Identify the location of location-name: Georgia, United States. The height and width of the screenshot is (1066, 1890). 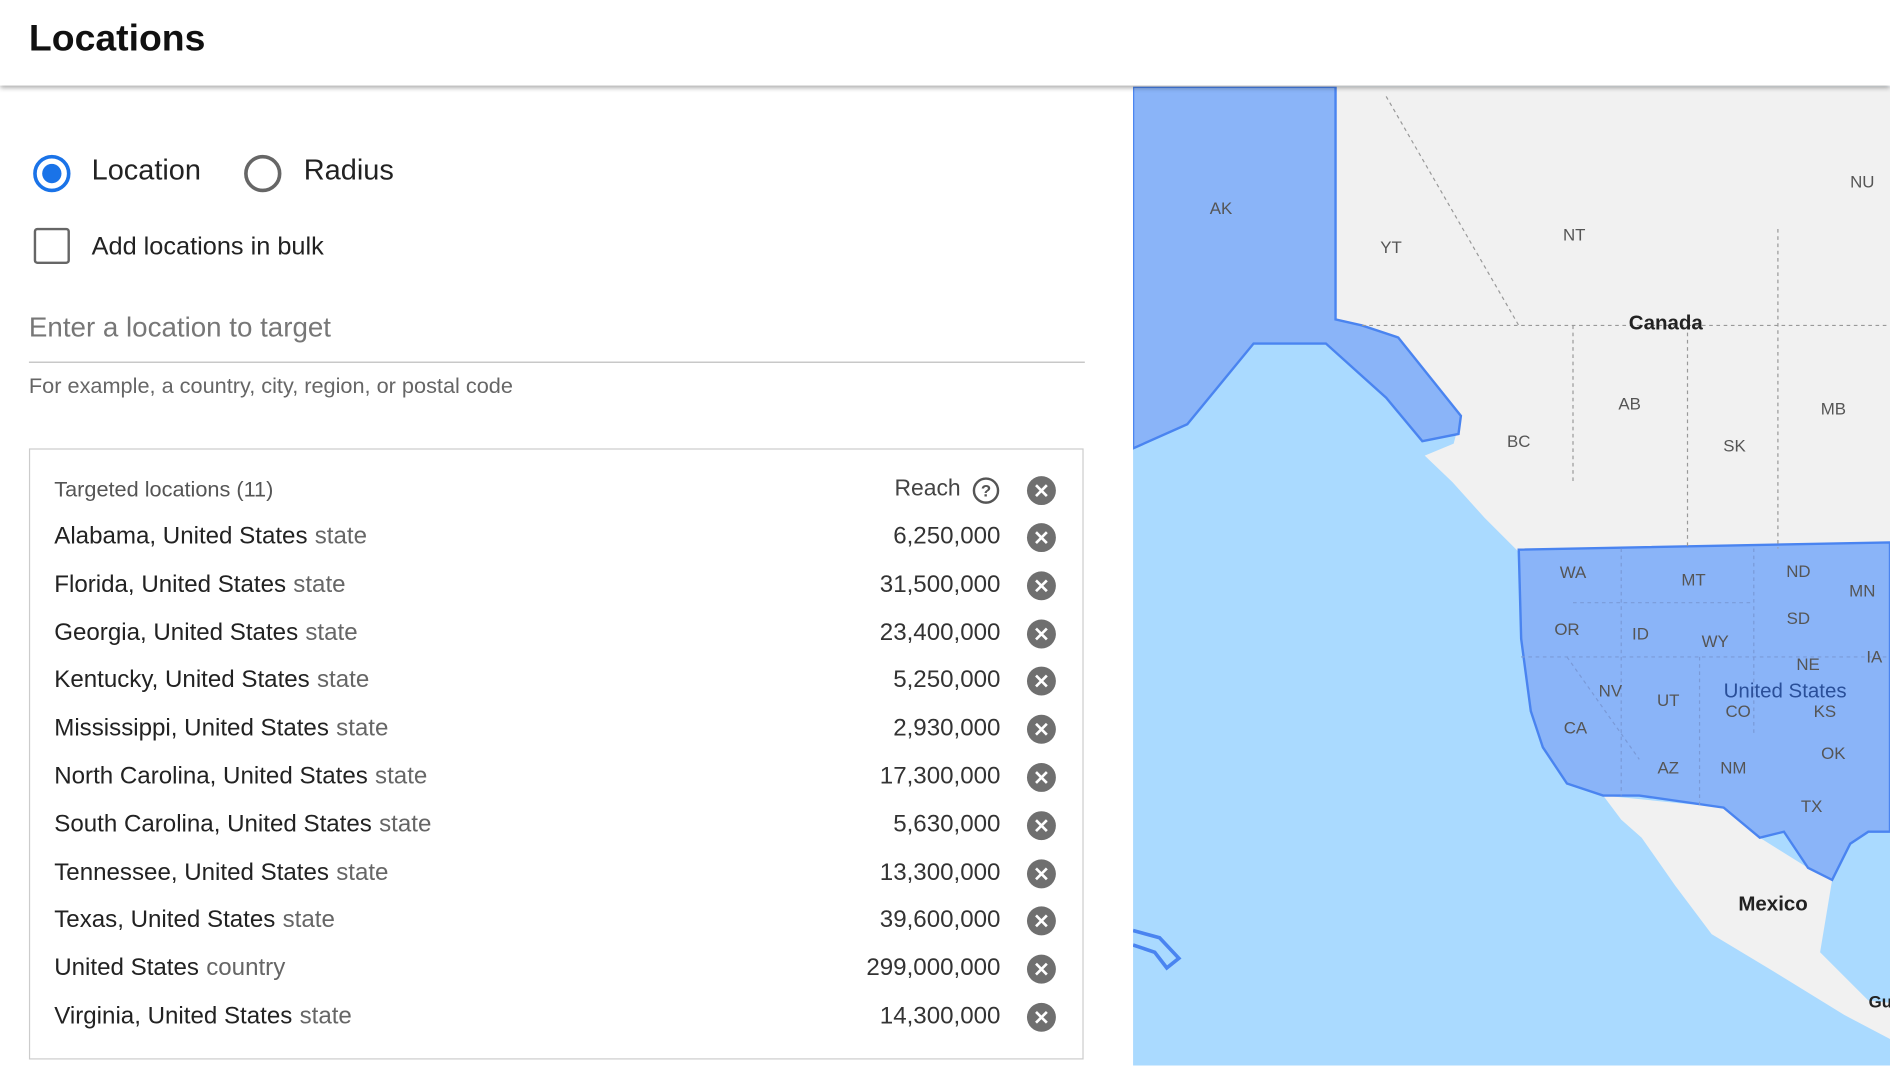
(176, 632).